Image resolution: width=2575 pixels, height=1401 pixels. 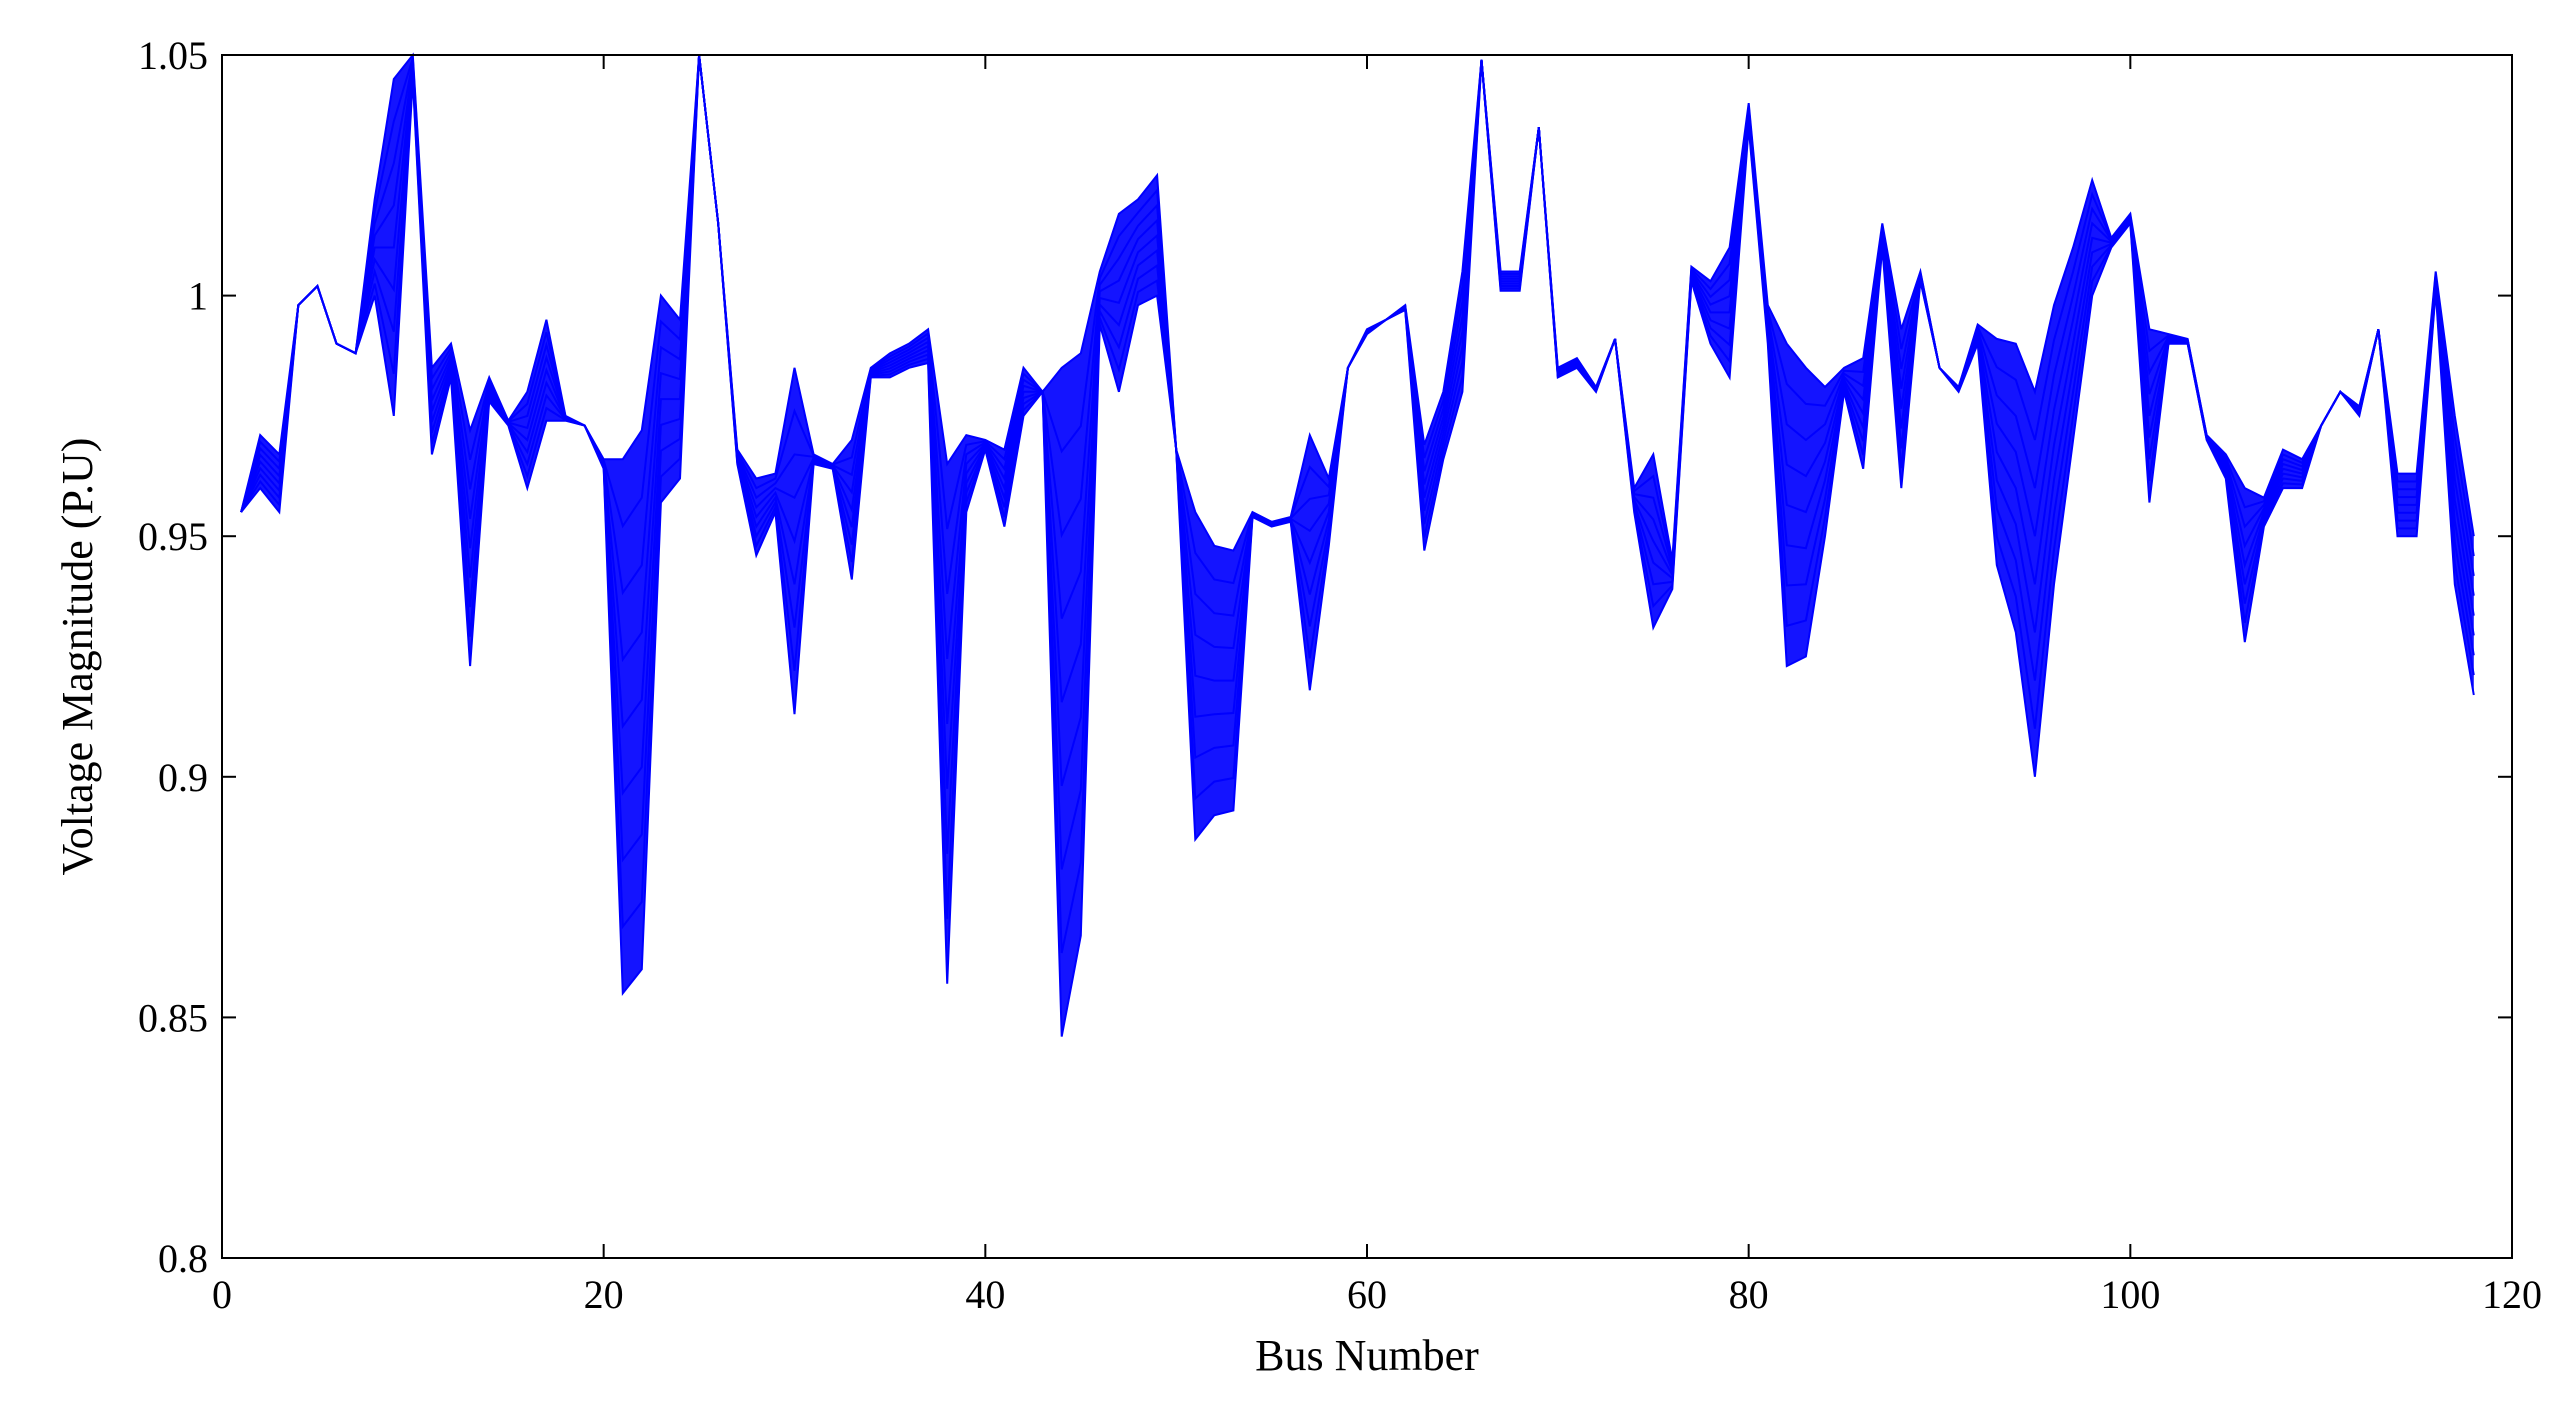 I want to click on x-tick-label: 0, so click(x=222, y=1294).